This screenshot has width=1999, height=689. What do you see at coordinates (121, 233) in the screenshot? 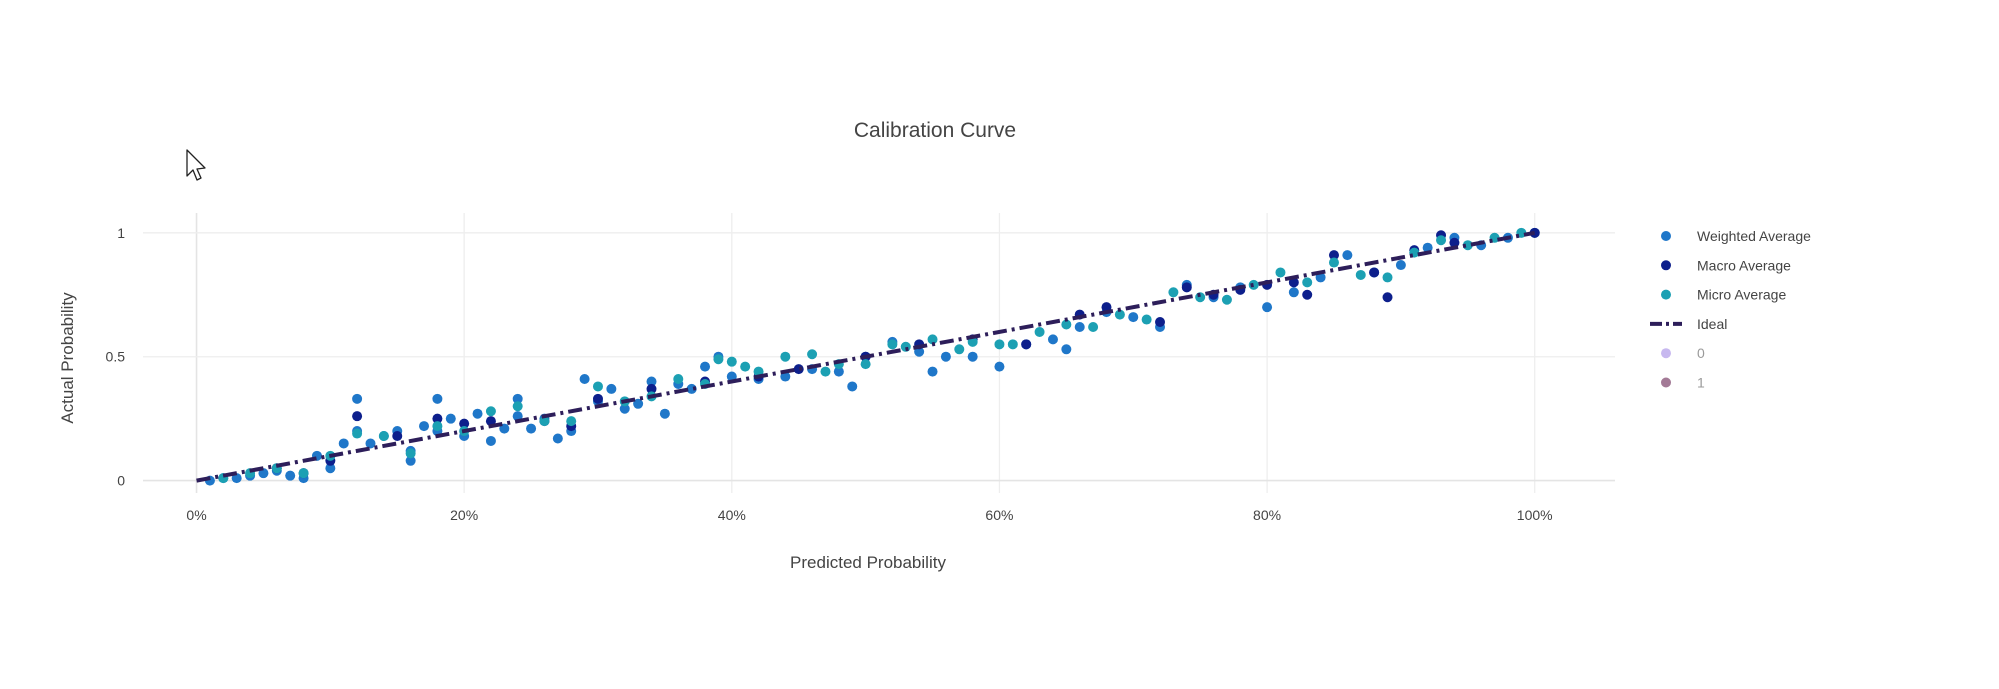
I see `y-tick-label: 1` at bounding box center [121, 233].